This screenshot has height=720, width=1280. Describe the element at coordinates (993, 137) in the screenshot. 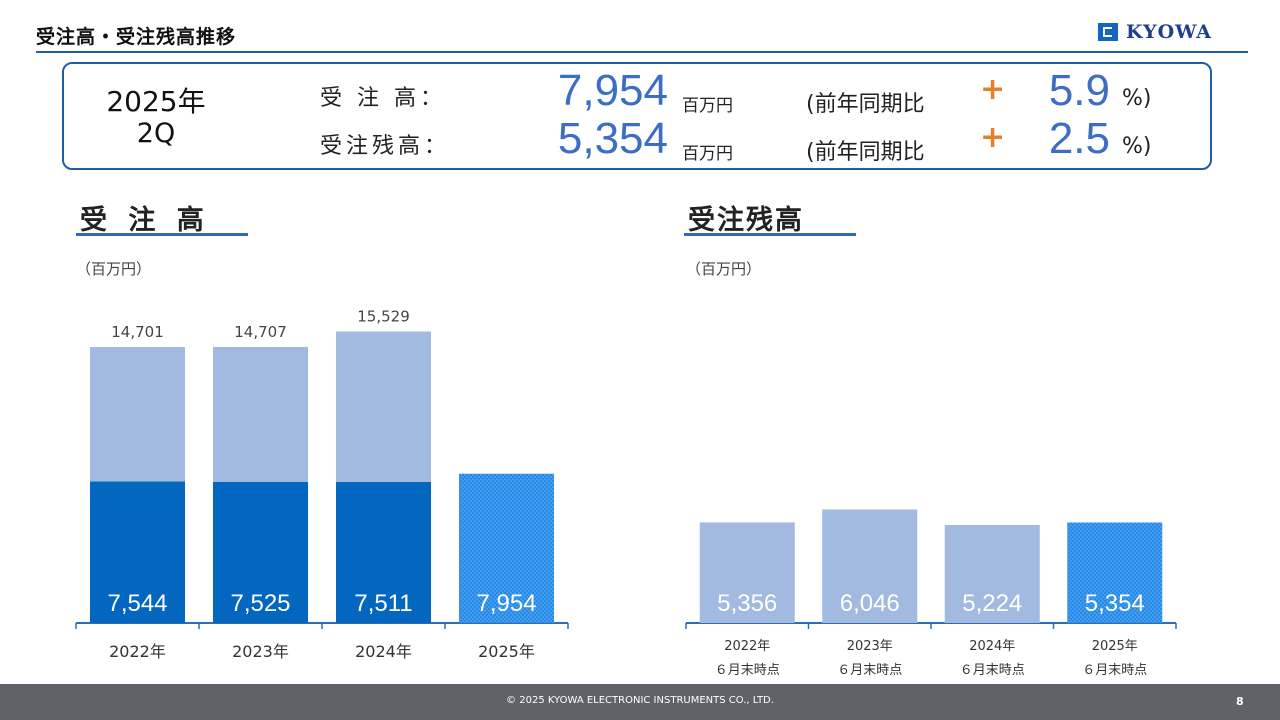

I see `backlog-sign: +` at that location.